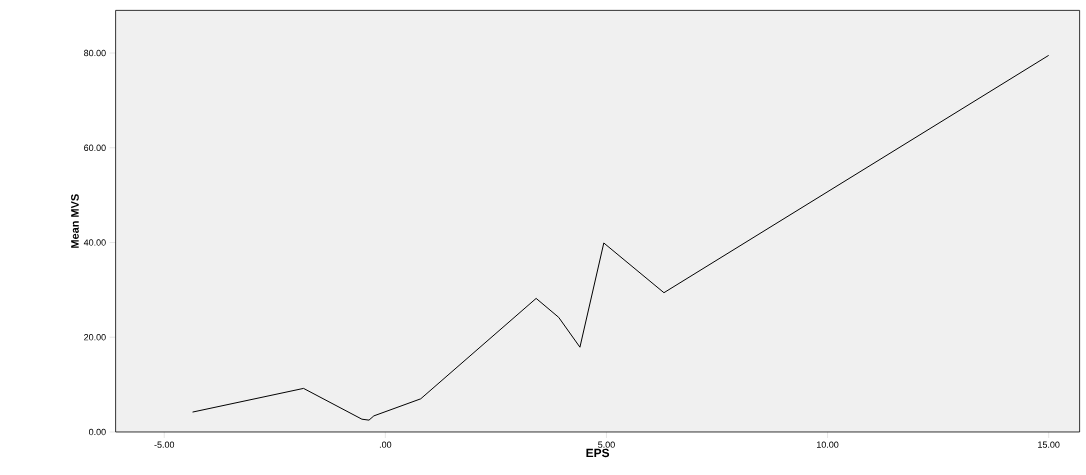 The height and width of the screenshot is (475, 1086). What do you see at coordinates (95, 53) in the screenshot?
I see `y-tick-label: 80.00` at bounding box center [95, 53].